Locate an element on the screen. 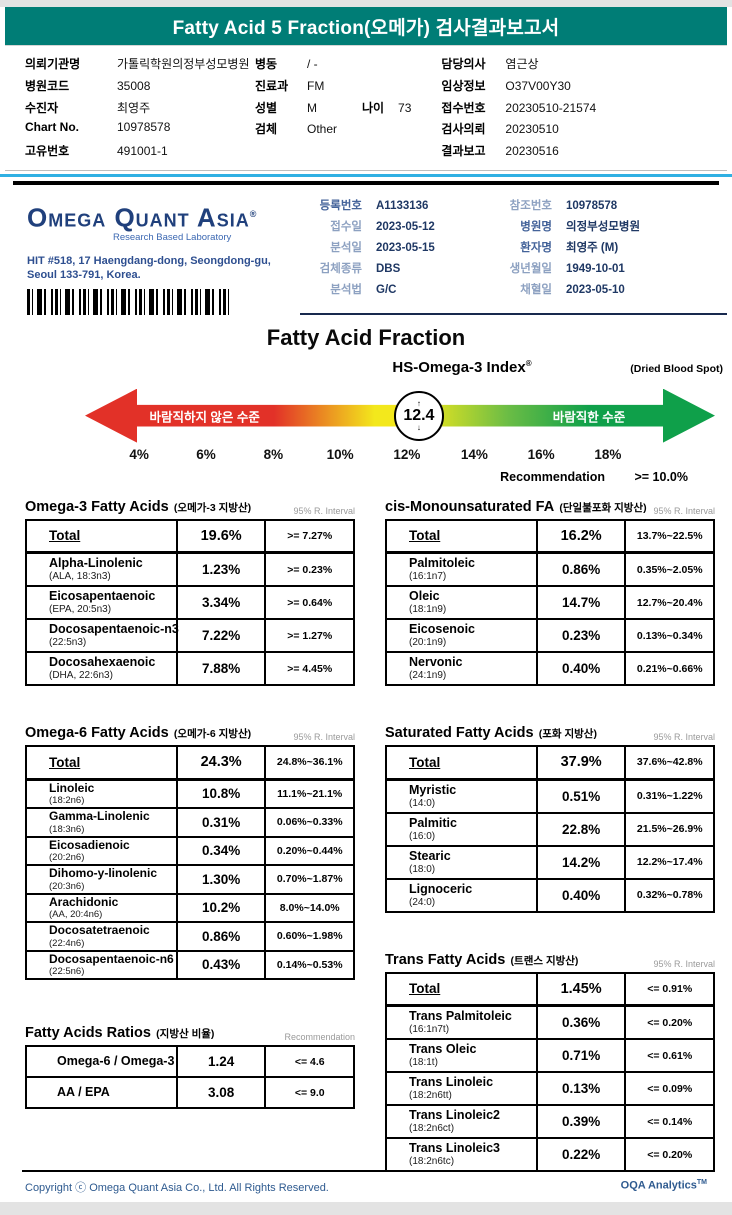 This screenshot has height=1215, width=732. field-value: FM is located at coordinates (316, 85).